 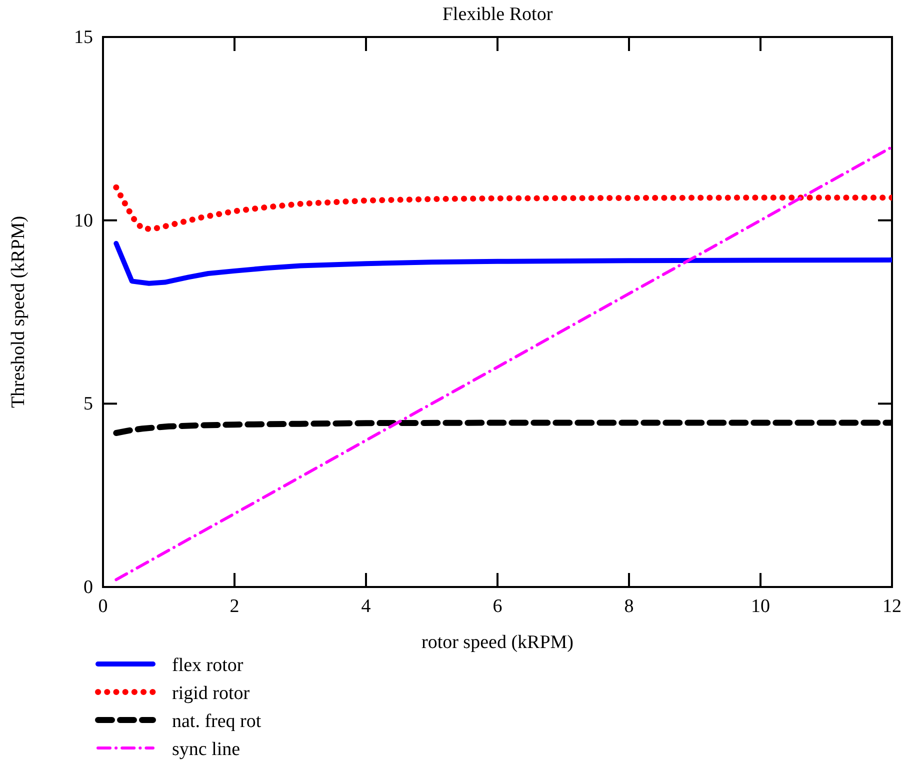 What do you see at coordinates (83, 221) in the screenshot?
I see `y-tick-label: 10` at bounding box center [83, 221].